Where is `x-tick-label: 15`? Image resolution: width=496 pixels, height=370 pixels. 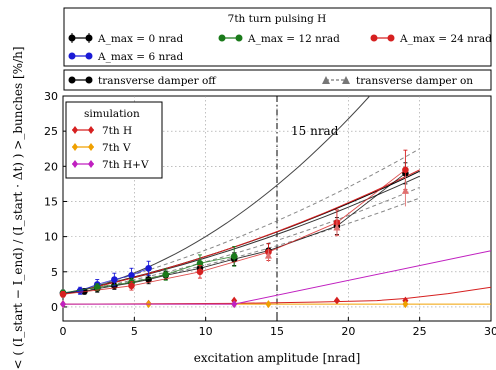 x-tick-label: 15 is located at coordinates (277, 331).